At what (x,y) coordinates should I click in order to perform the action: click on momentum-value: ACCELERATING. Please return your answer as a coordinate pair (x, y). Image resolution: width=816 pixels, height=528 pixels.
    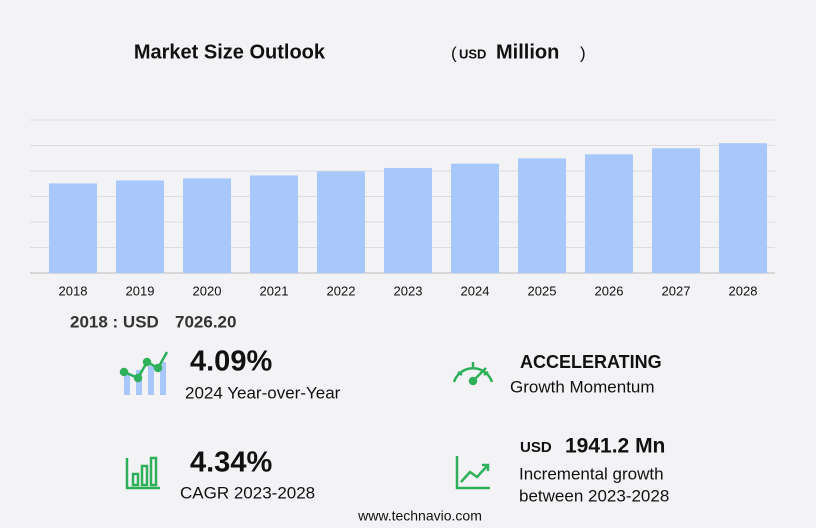
    Looking at the image, I should click on (591, 362).